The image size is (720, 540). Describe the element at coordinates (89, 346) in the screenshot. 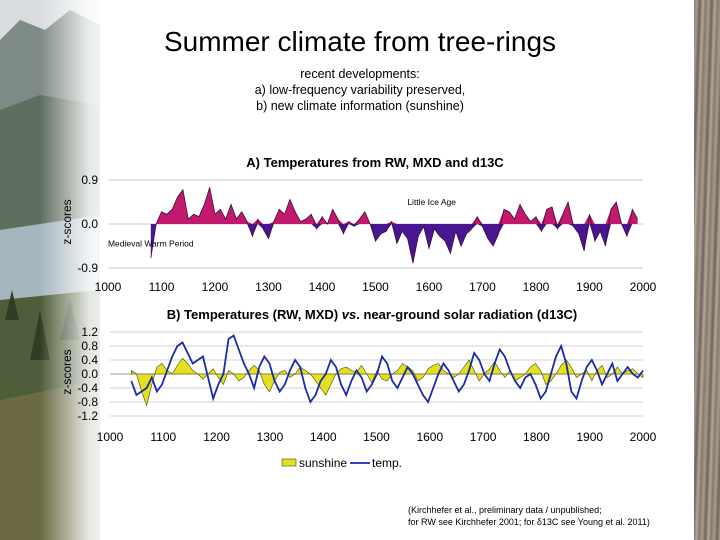

I see `y-tick-label: 0.8` at that location.